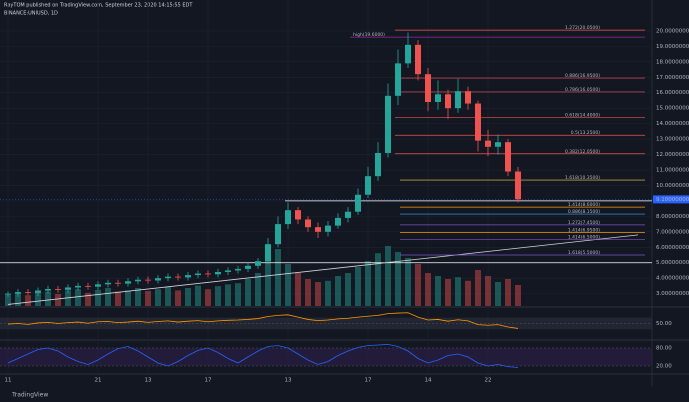 The height and width of the screenshot is (402, 689). Describe the element at coordinates (672, 78) in the screenshot. I see `y-tick-label: 17.00000000` at that location.